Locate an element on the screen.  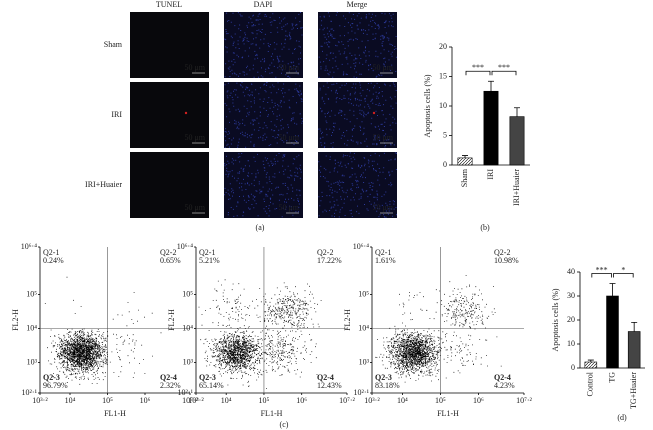
x-tick-label: IRI+Huaier is located at coordinates (516, 187).